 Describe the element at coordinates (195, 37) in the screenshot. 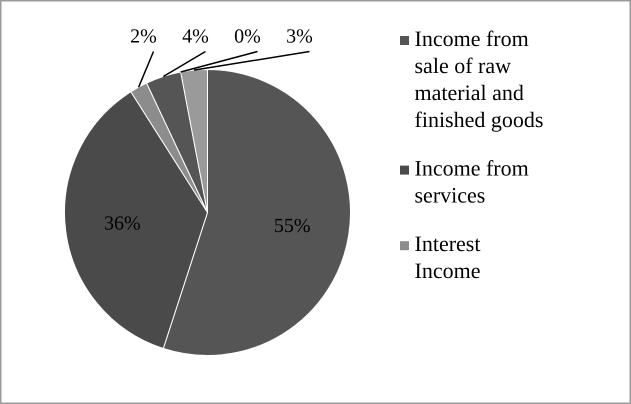

I see `data-label: 4%` at that location.